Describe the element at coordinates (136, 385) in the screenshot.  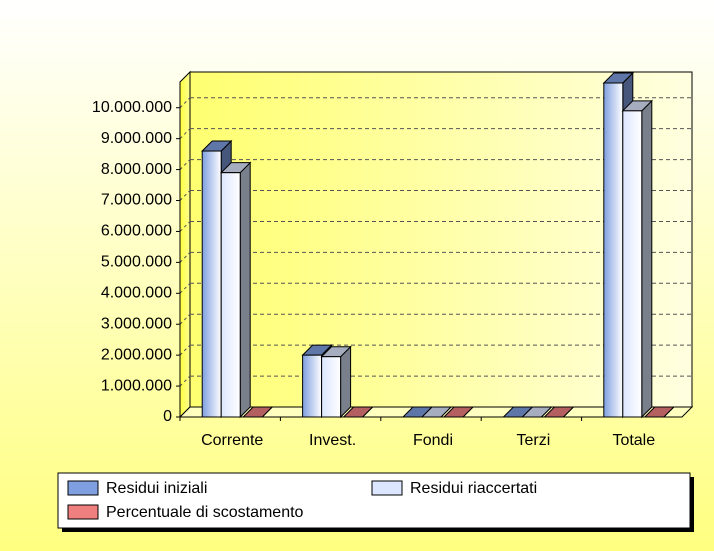
I see `y-tick-label: 1.000.000` at that location.